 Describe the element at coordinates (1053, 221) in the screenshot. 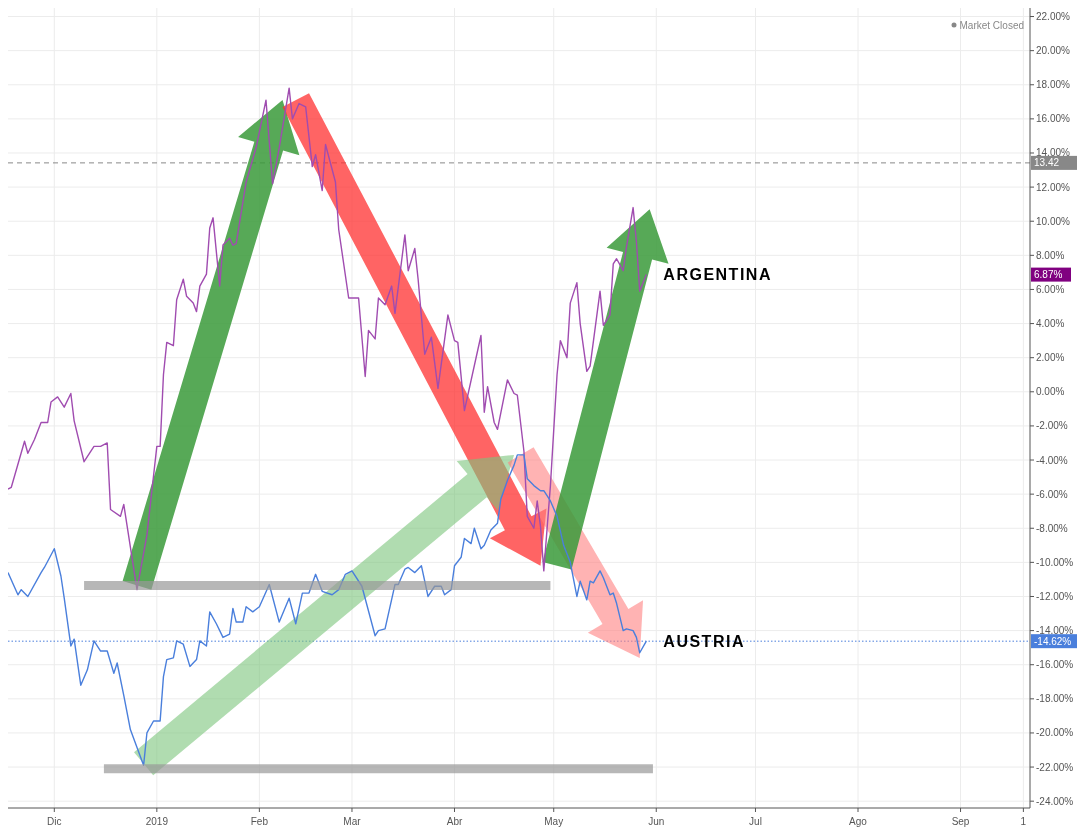

I see `y-tick-label: 10.00%` at that location.